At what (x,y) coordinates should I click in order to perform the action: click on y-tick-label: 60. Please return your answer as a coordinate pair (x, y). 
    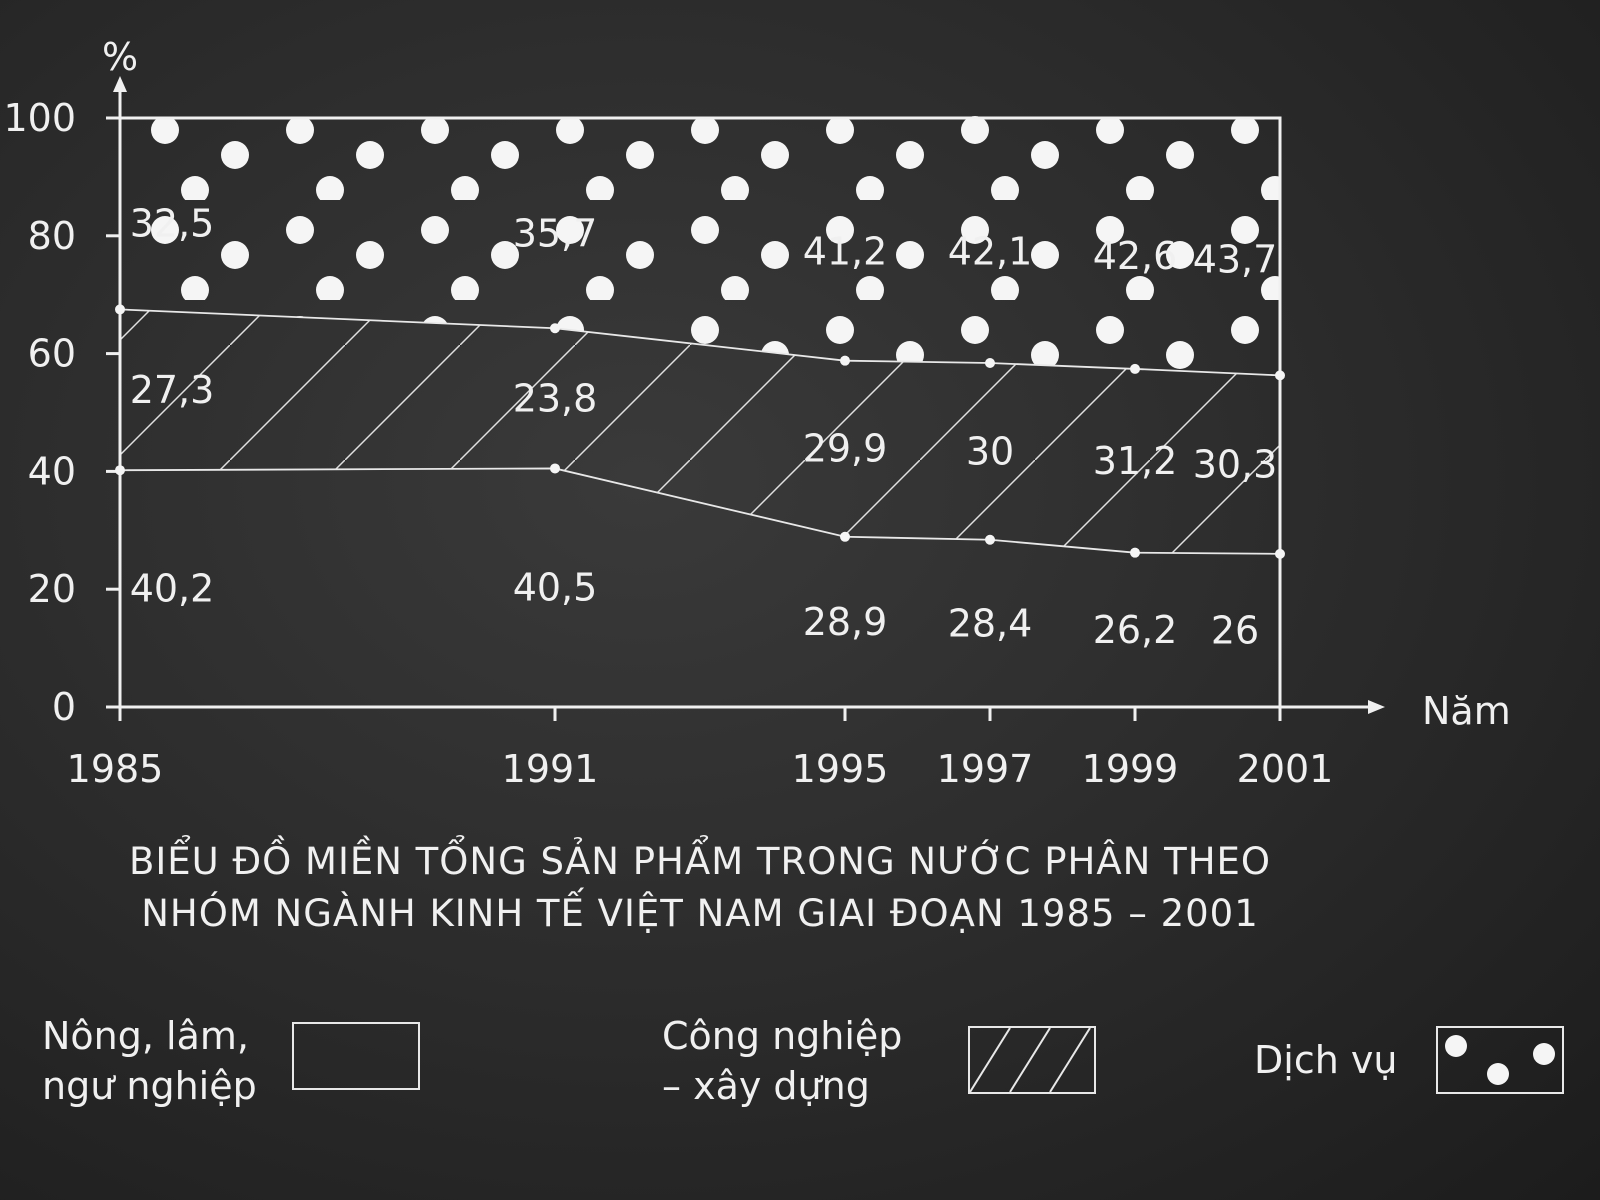
    Looking at the image, I should click on (52, 354).